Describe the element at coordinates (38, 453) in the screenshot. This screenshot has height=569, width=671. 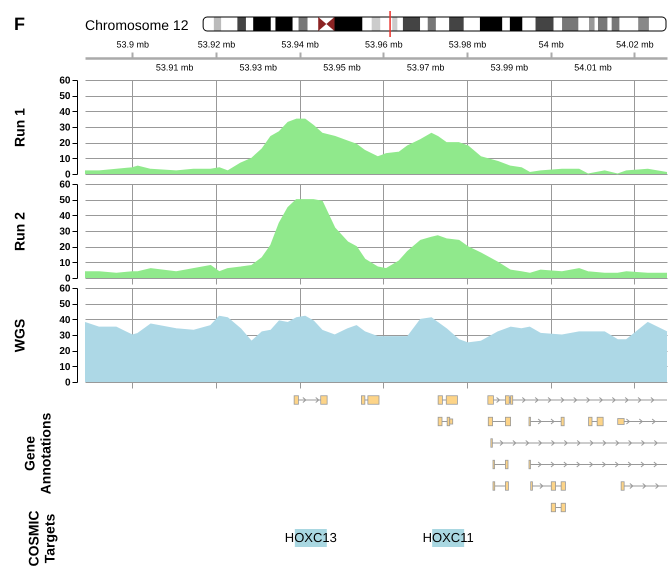
I see `text: Gene Annotations` at that location.